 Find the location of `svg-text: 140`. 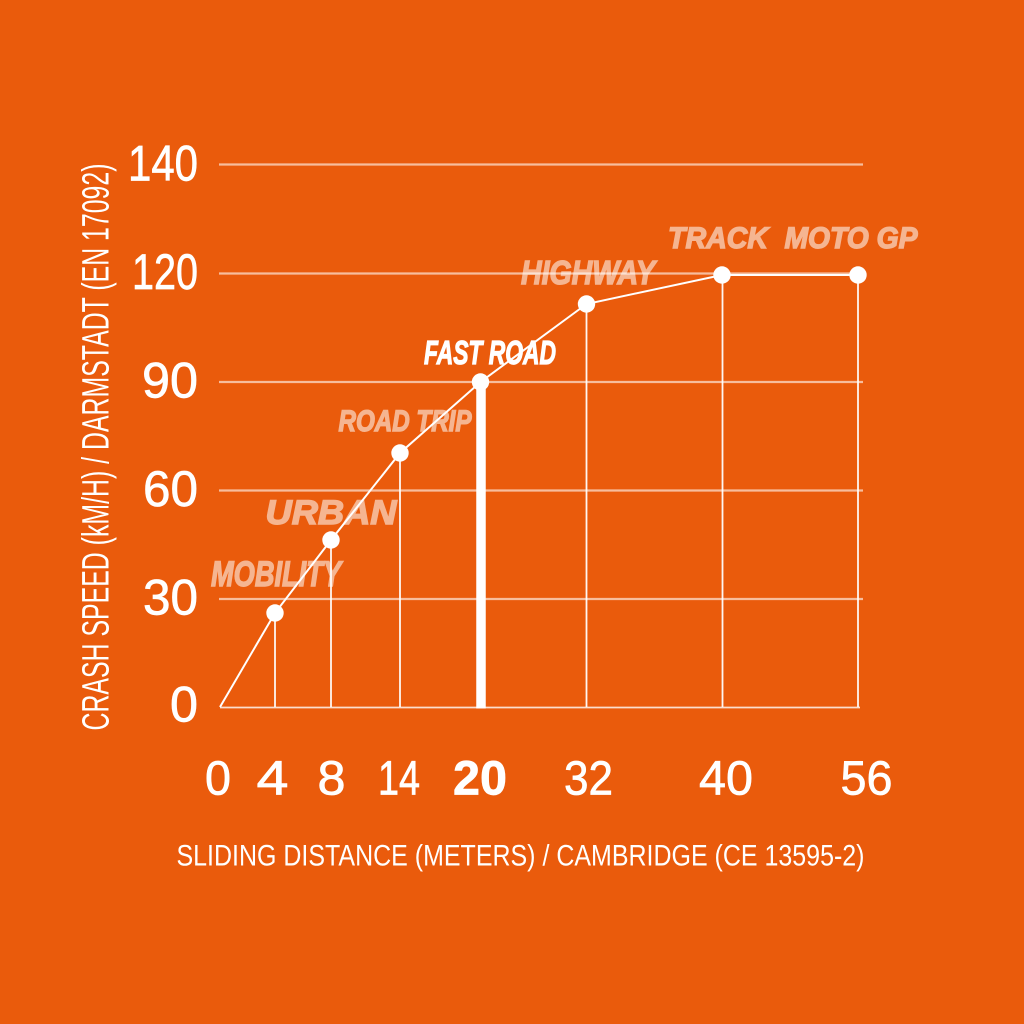

svg-text: 140 is located at coordinates (163, 164).